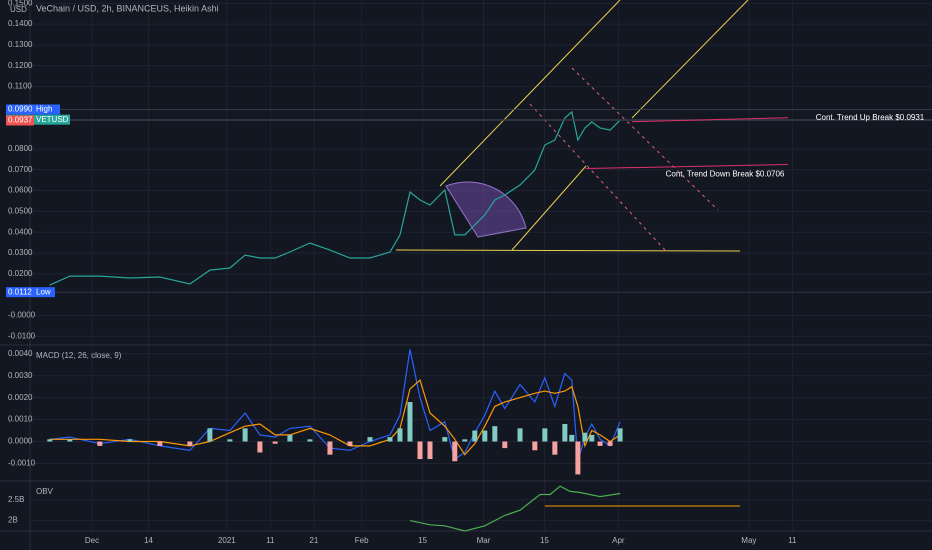 Image resolution: width=932 pixels, height=550 pixels. Describe the element at coordinates (13, 520) in the screenshot. I see `y-tick-label: 2B` at that location.